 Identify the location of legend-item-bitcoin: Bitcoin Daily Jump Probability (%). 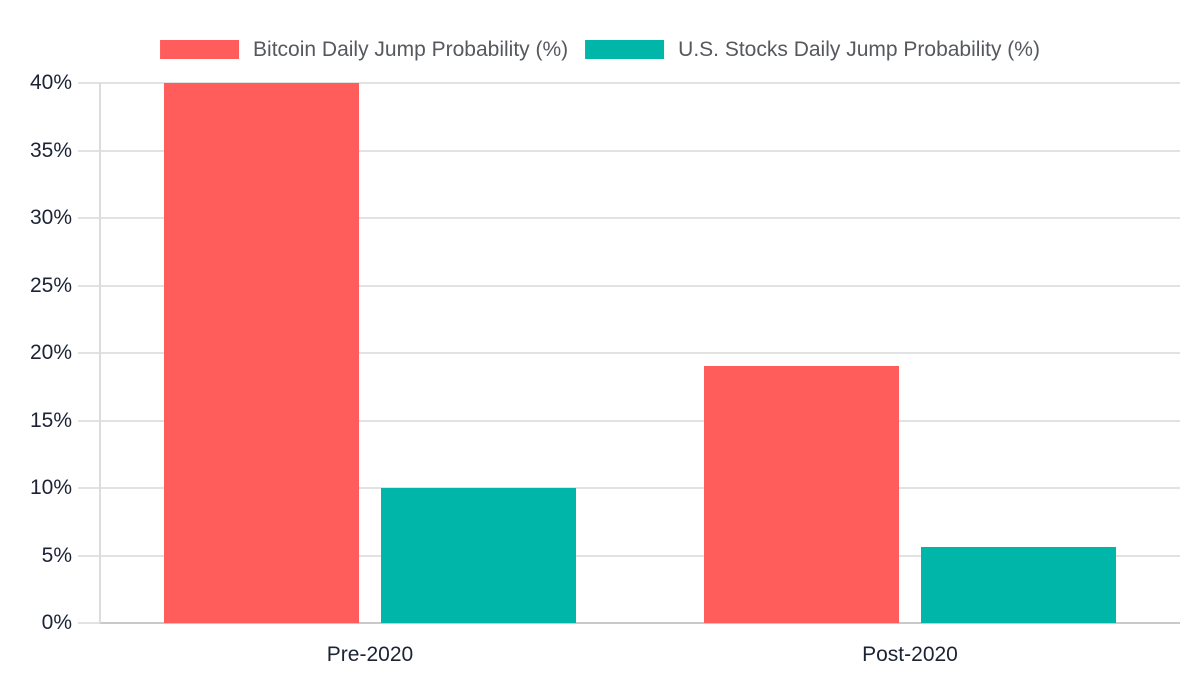
(364, 49).